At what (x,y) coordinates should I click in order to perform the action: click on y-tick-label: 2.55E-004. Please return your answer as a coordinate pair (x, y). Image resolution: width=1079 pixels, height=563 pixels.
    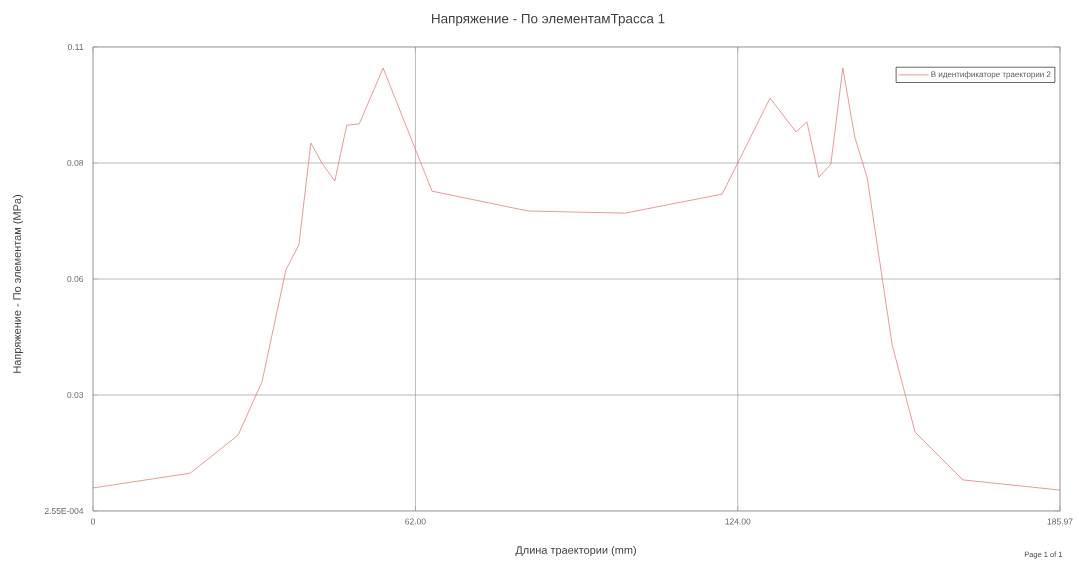
    Looking at the image, I should click on (64, 510).